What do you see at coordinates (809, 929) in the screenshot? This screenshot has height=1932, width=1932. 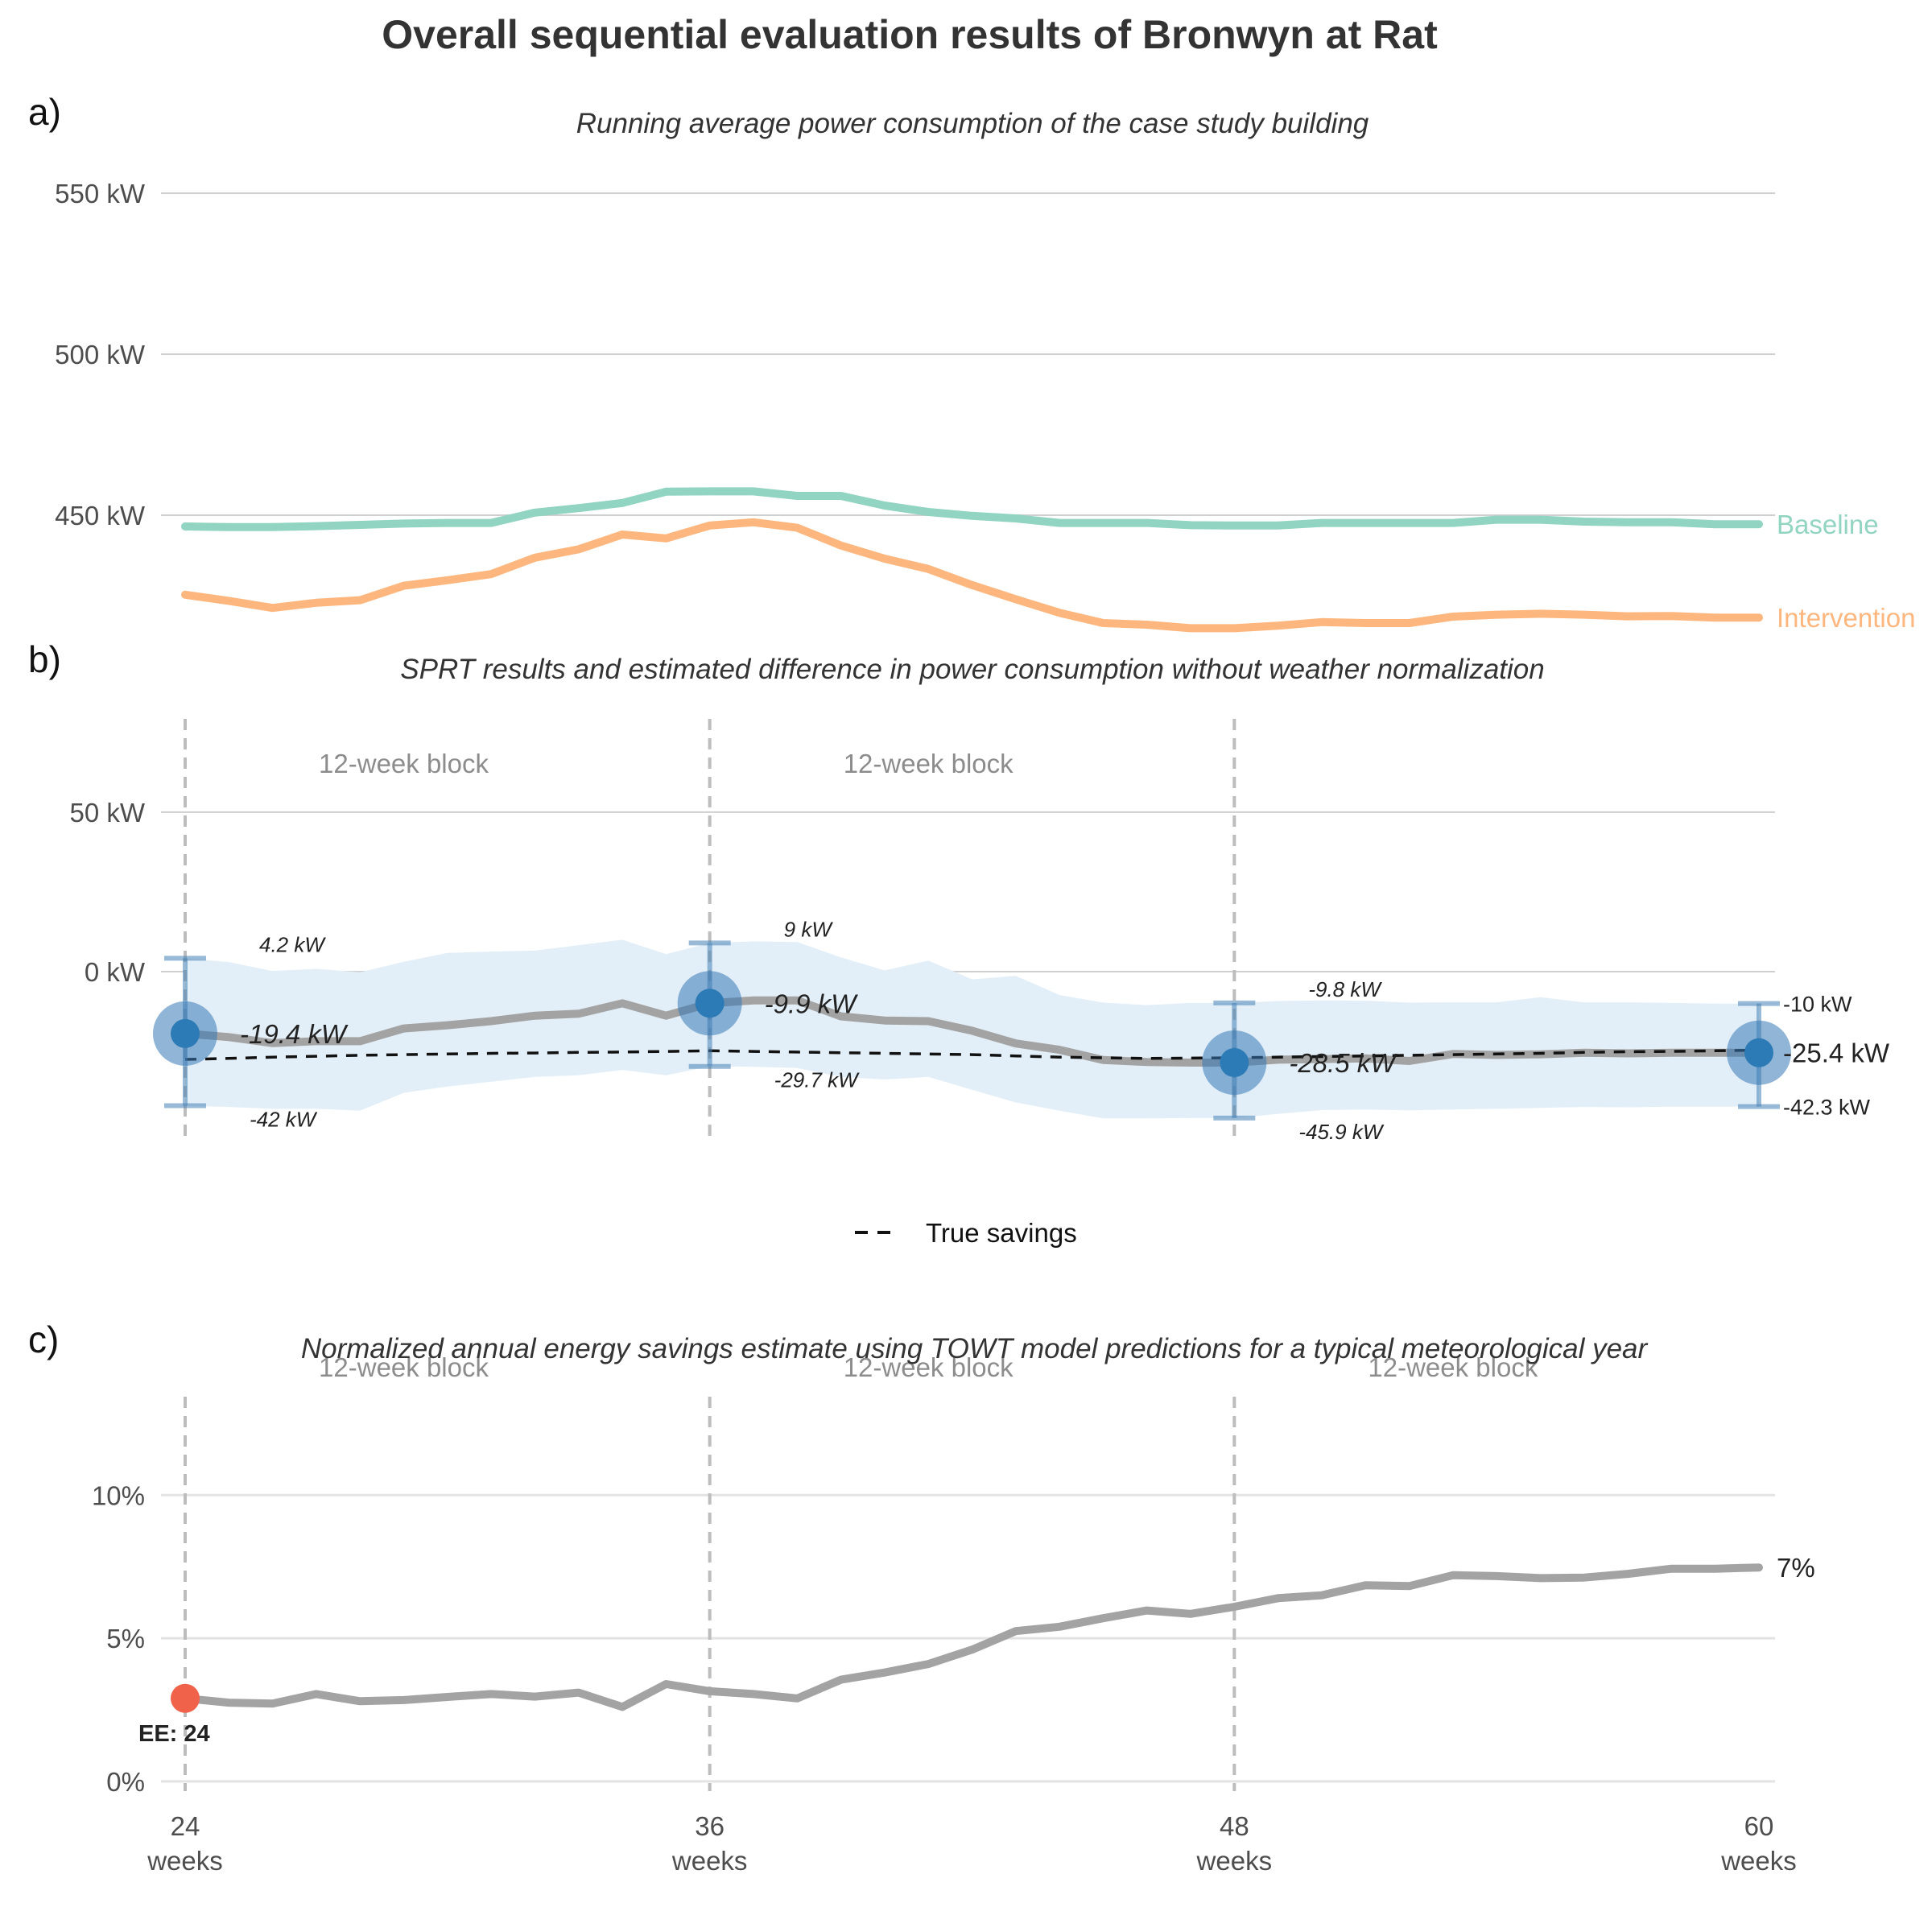 I see `checkpoint-upper-label: 9 kW` at bounding box center [809, 929].